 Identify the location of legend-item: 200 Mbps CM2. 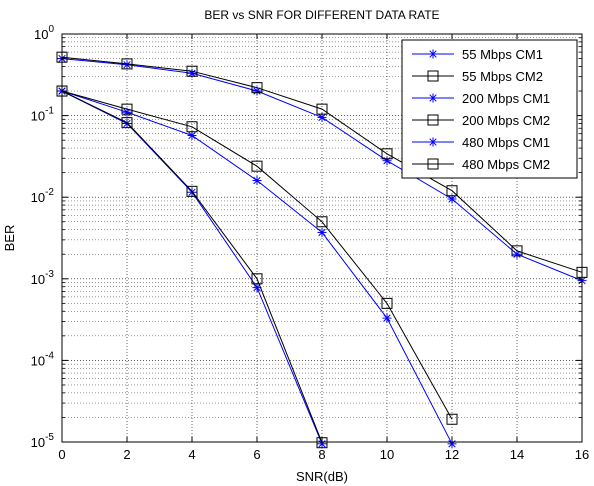
(481, 120).